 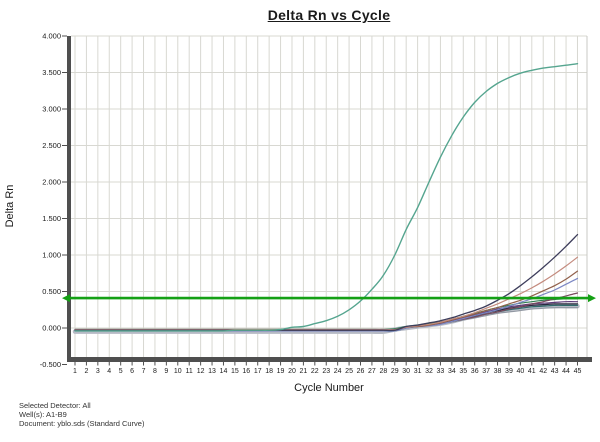 I want to click on x-tick-label: 36, so click(x=475, y=371).